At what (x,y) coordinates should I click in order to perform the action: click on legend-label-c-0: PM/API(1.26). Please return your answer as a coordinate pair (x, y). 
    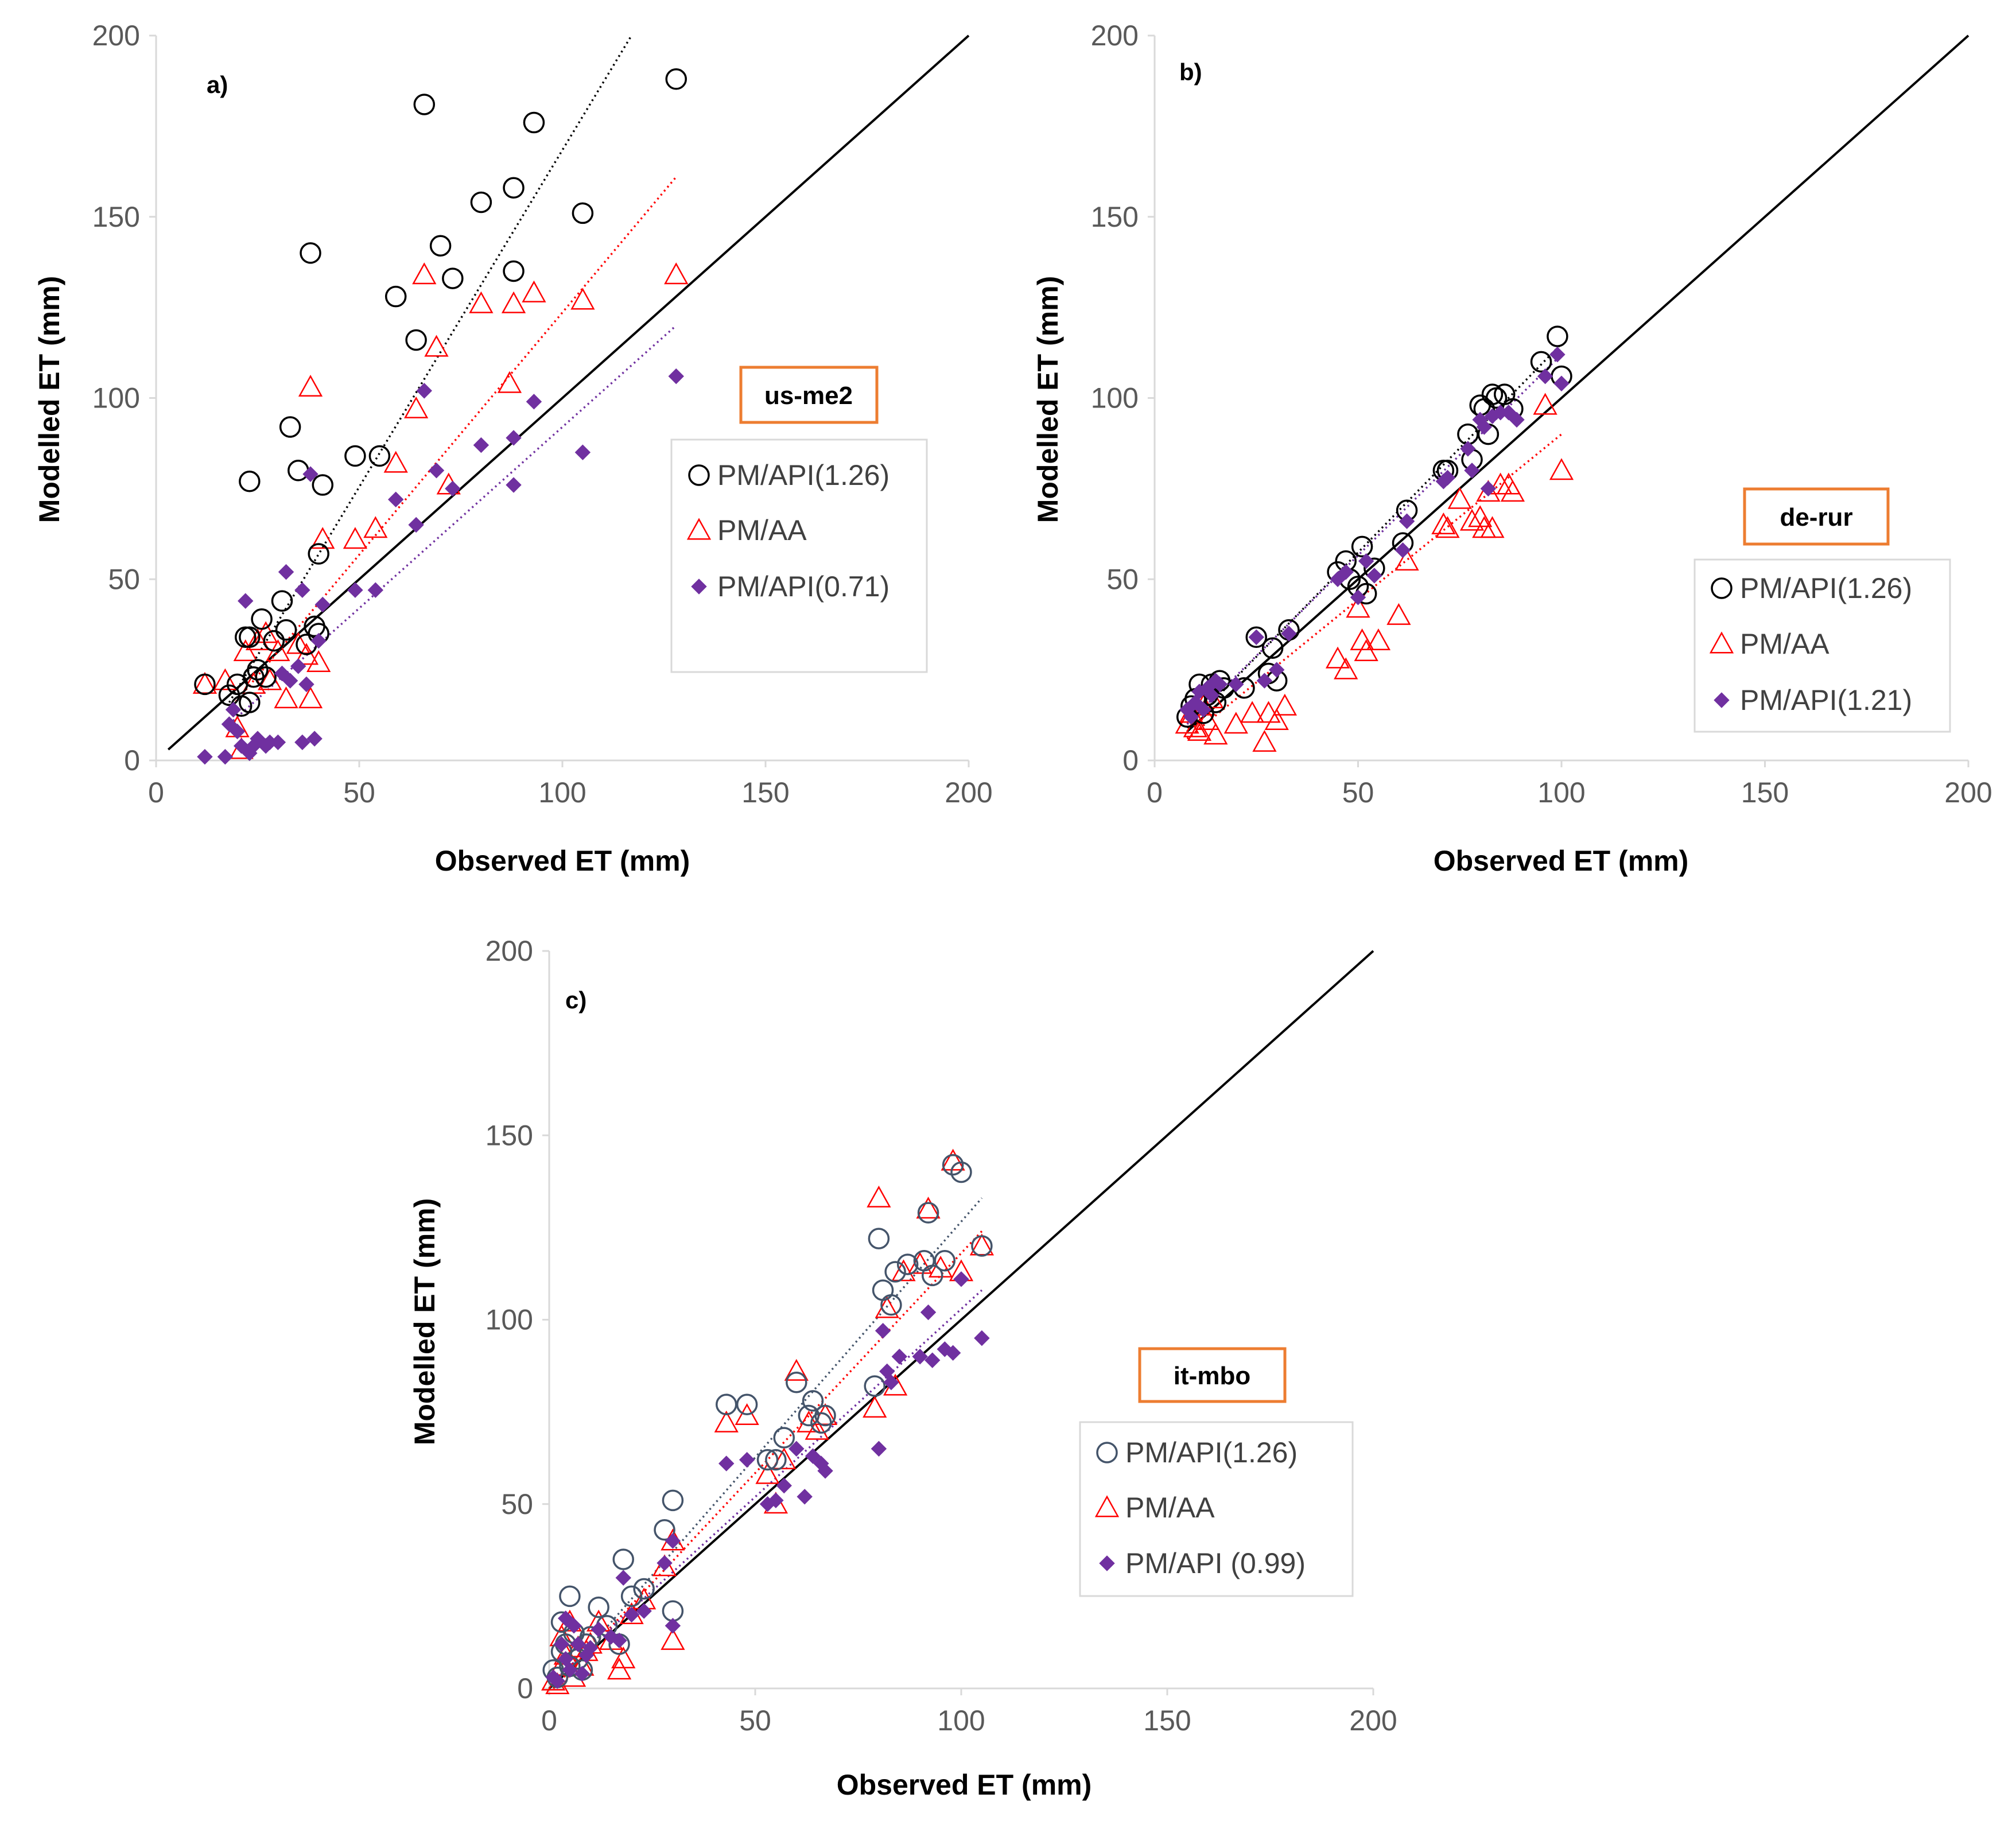
    Looking at the image, I should click on (1211, 1452).